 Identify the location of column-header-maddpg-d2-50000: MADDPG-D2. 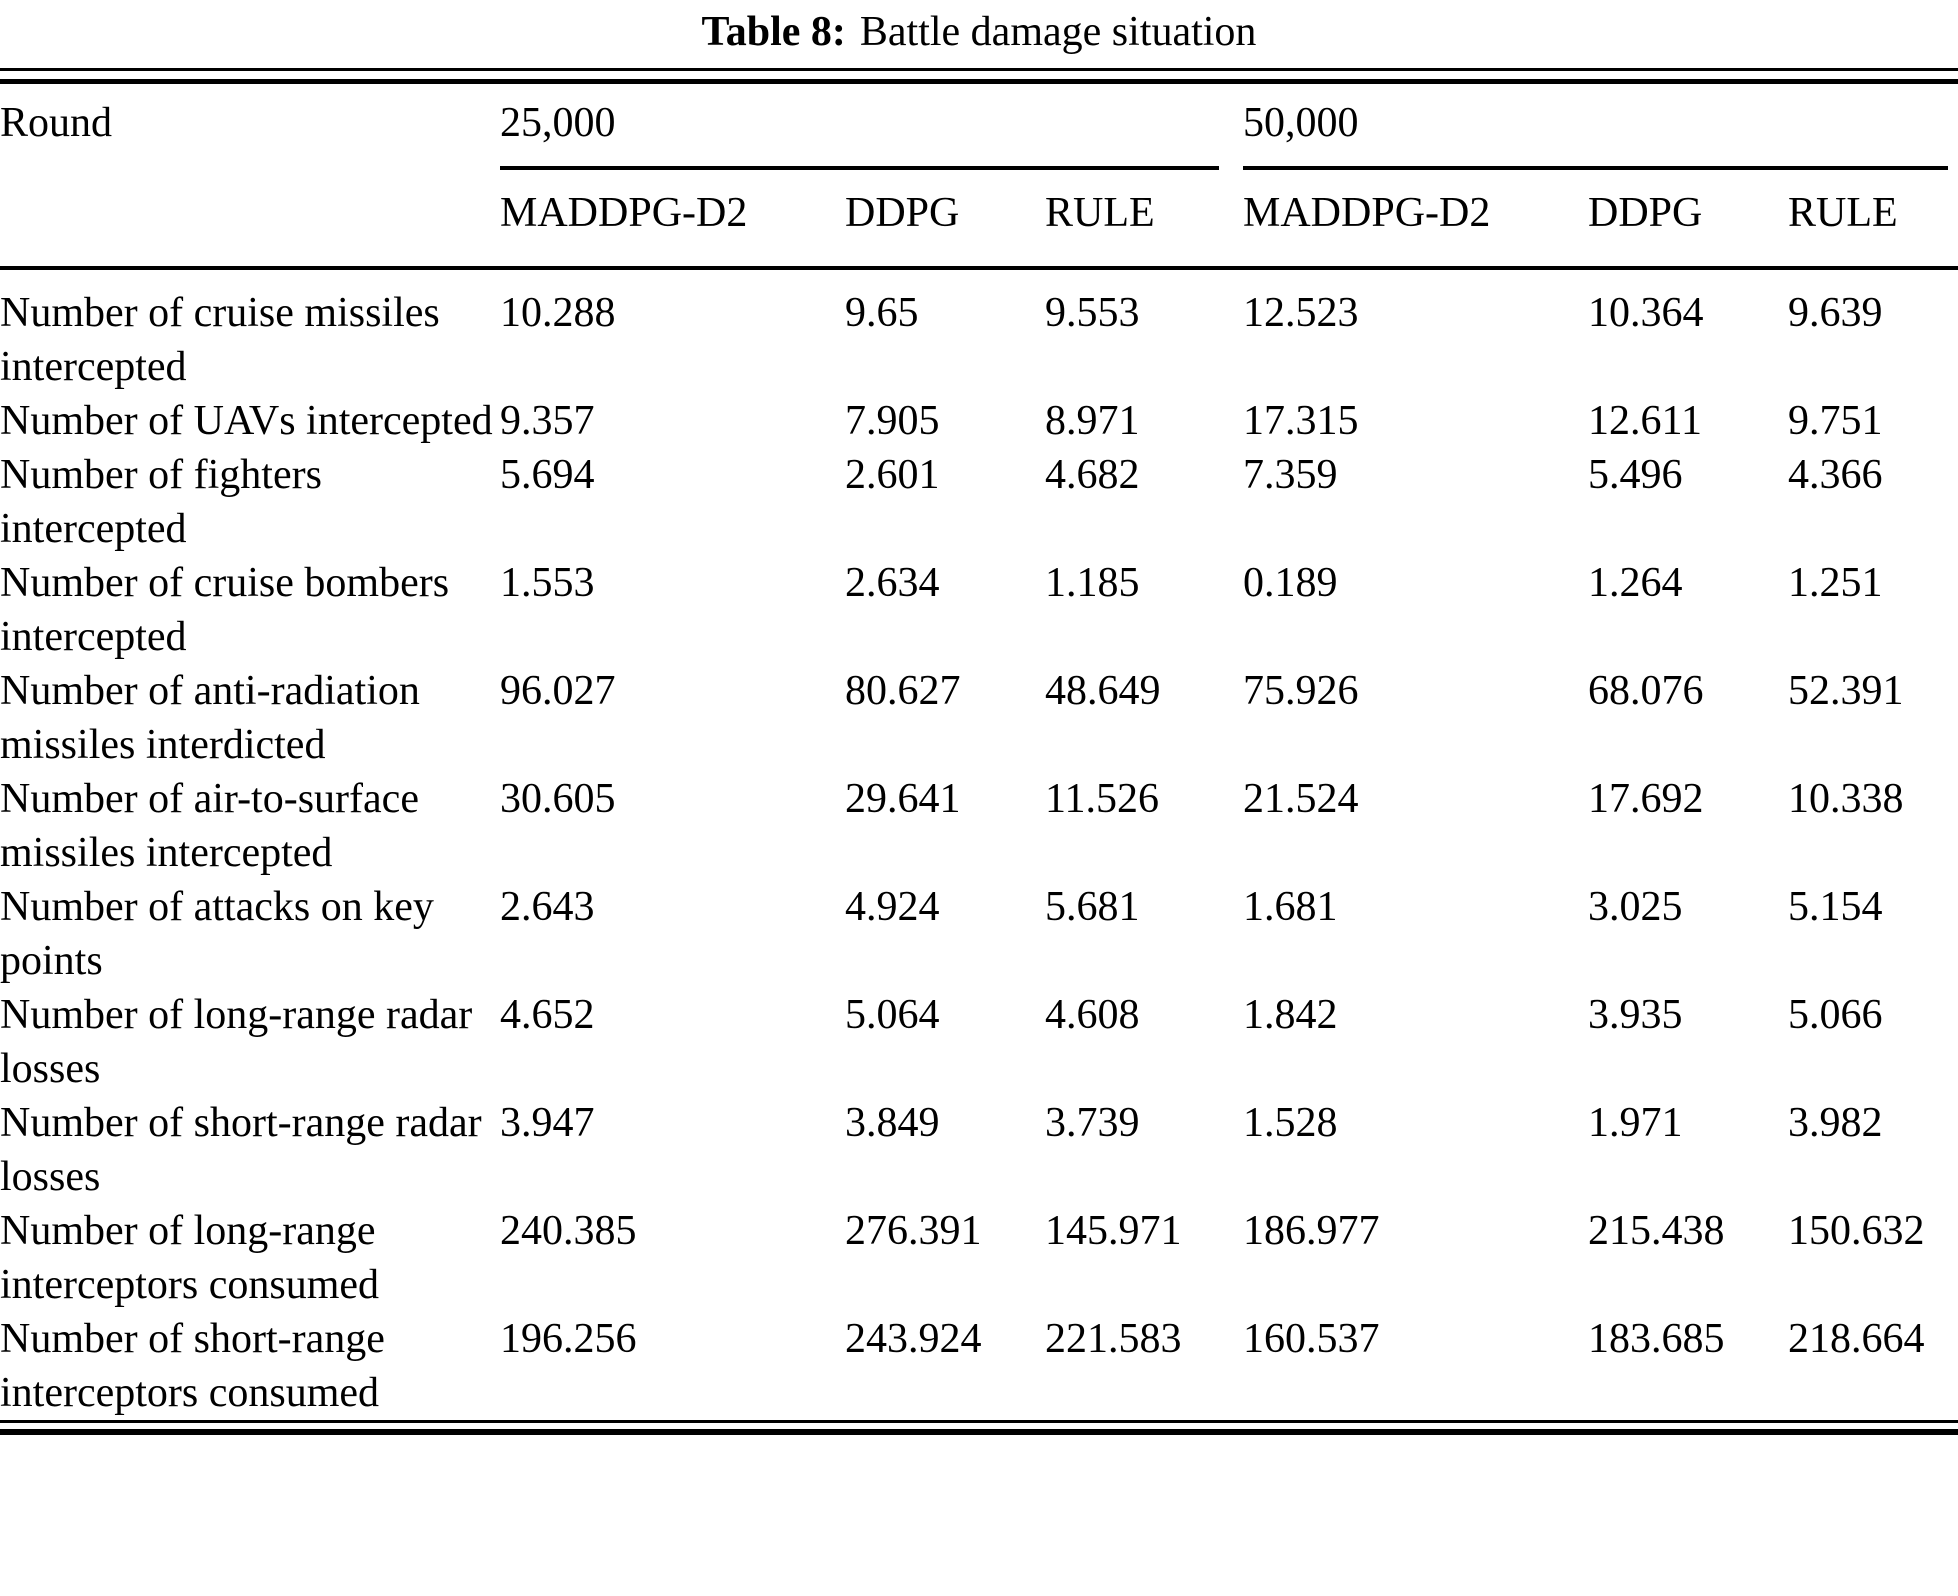
(1415, 228).